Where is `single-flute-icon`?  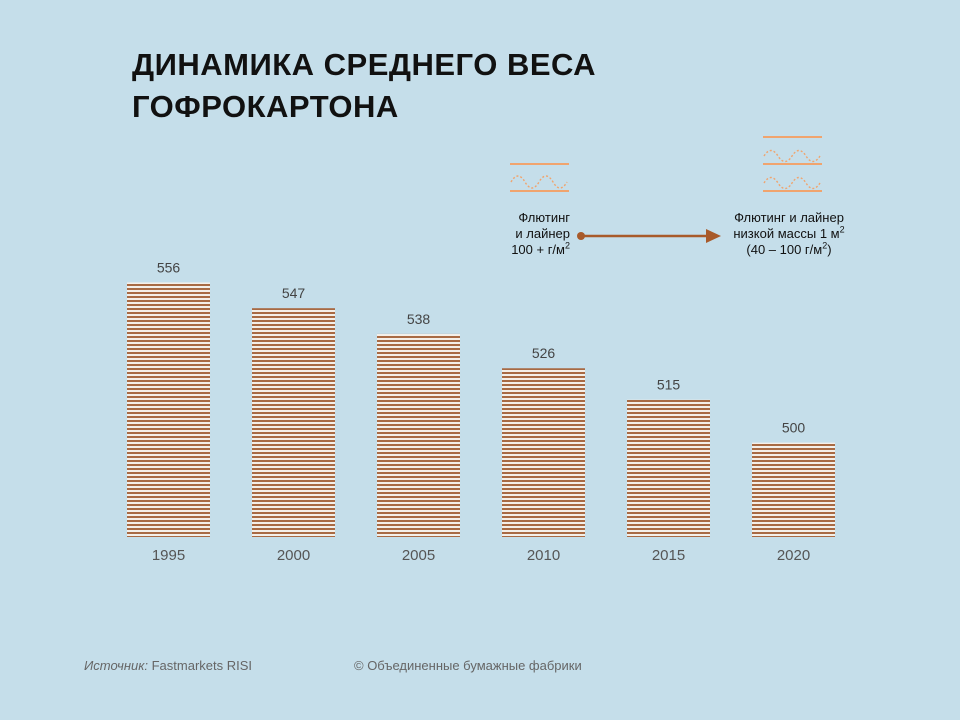 single-flute-icon is located at coordinates (539, 177).